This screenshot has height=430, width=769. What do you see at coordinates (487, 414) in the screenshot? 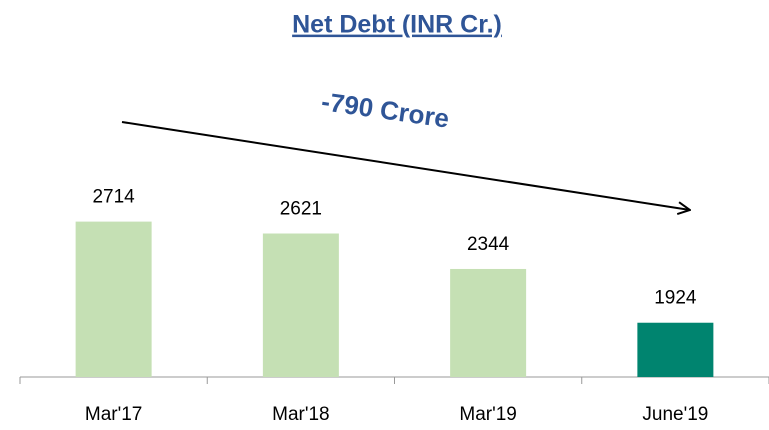
I see `x-tick-label: Mar'19` at bounding box center [487, 414].